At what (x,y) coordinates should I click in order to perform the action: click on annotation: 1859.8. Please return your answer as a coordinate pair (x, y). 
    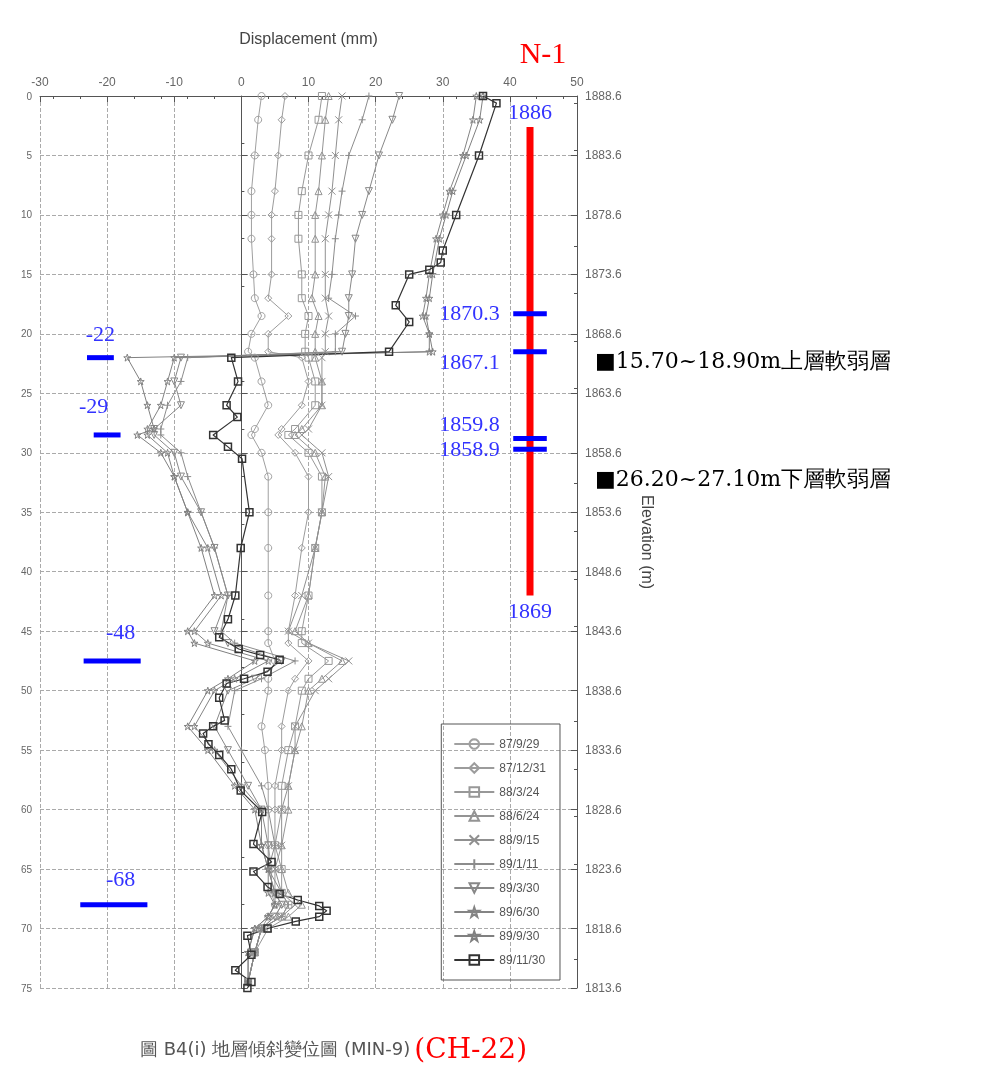
    Looking at the image, I should click on (469, 423).